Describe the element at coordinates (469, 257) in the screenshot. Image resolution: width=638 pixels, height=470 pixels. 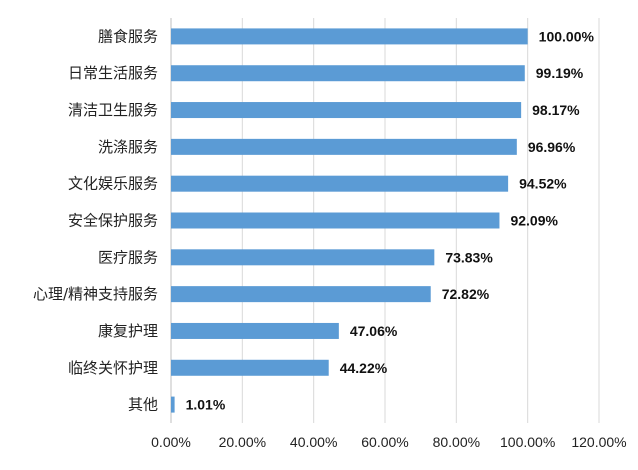
I see `data-label: 73.83%` at that location.